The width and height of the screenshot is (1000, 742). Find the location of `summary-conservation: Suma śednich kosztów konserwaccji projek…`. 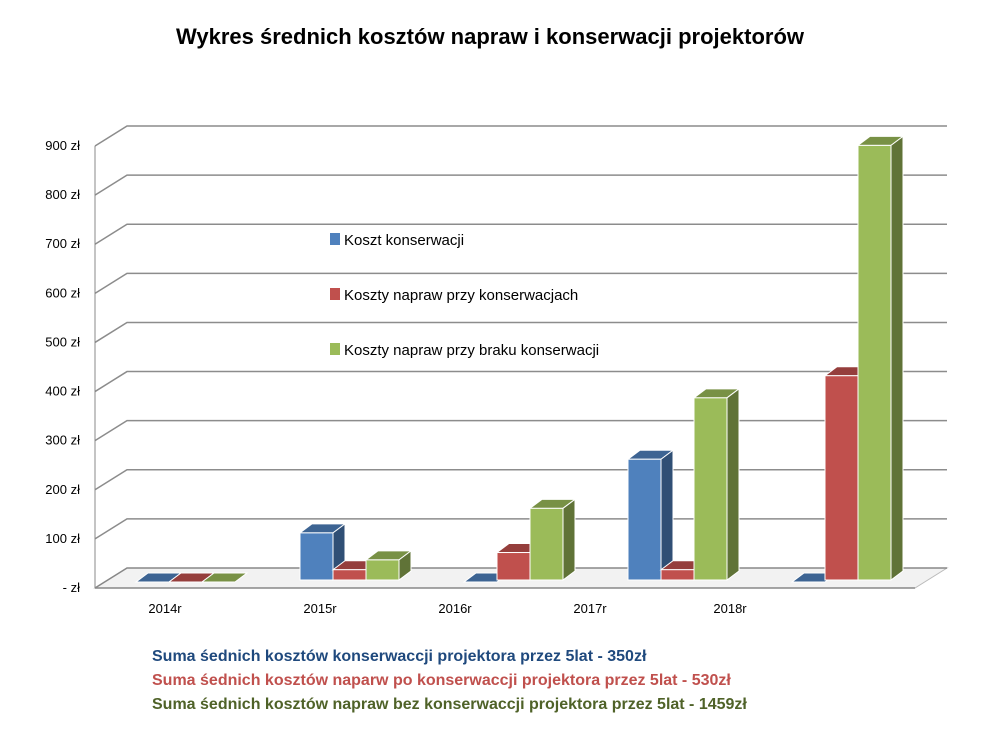

summary-conservation: Suma śednich kosztów konserwaccji projek… is located at coordinates (399, 656).